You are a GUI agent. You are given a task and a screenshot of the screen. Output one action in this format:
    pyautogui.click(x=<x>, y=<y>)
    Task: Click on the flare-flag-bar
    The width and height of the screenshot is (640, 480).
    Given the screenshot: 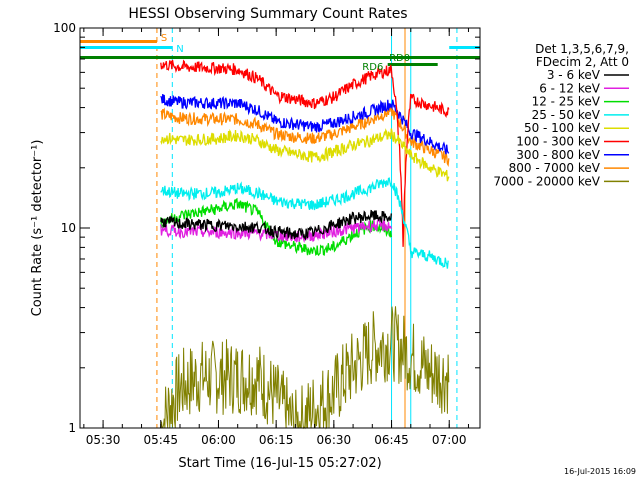 What is the action you would take?
    pyautogui.click(x=280, y=57)
    